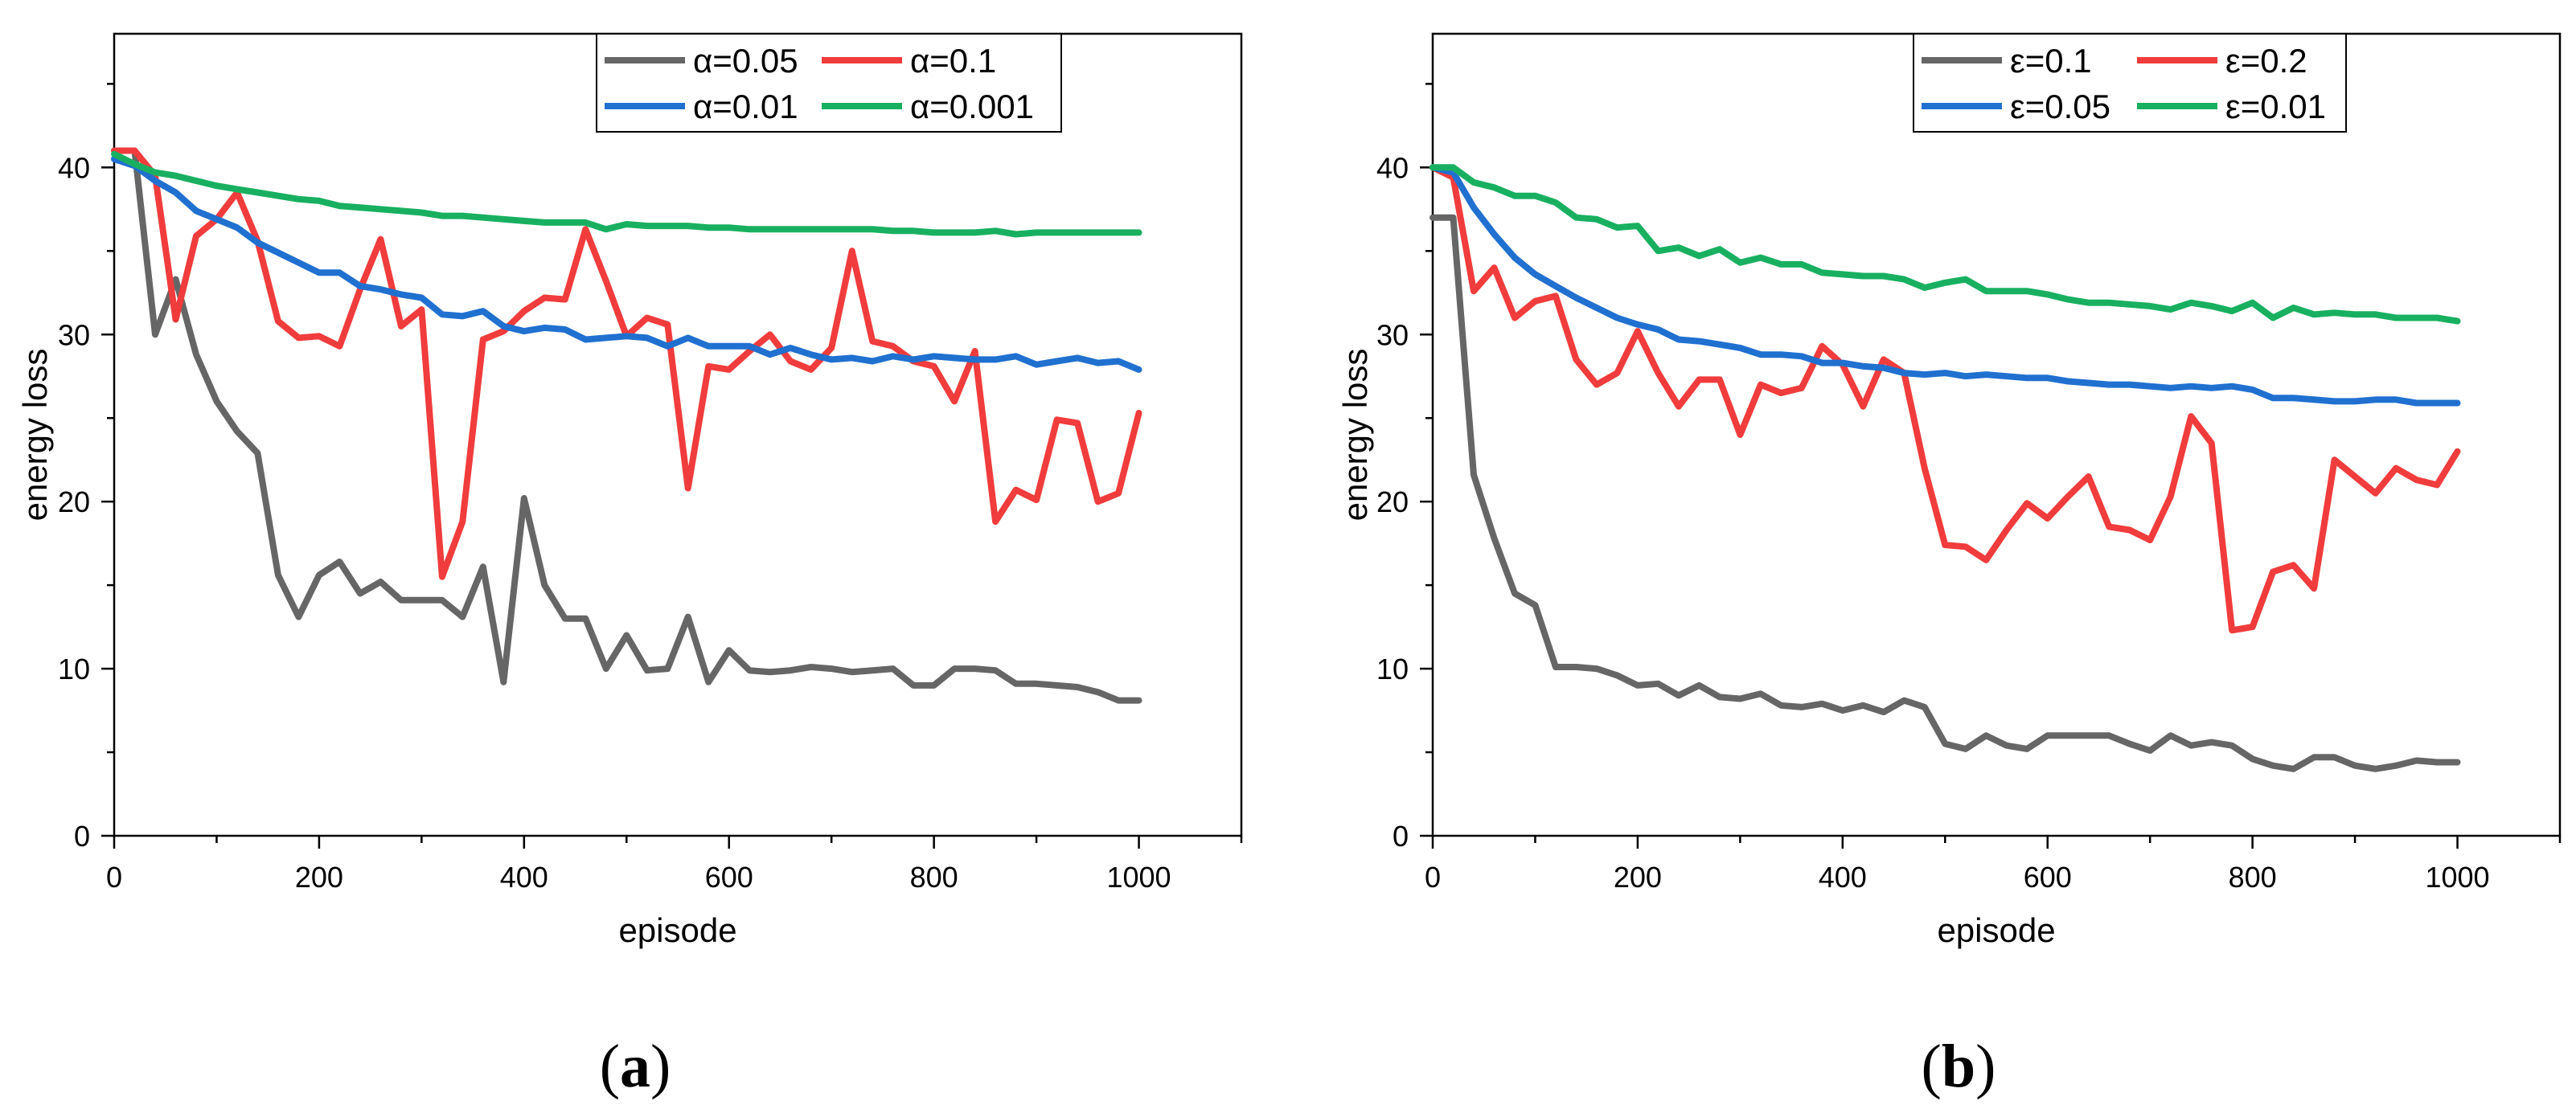  I want to click on legend-label-0: ε=0.1, so click(2051, 61).